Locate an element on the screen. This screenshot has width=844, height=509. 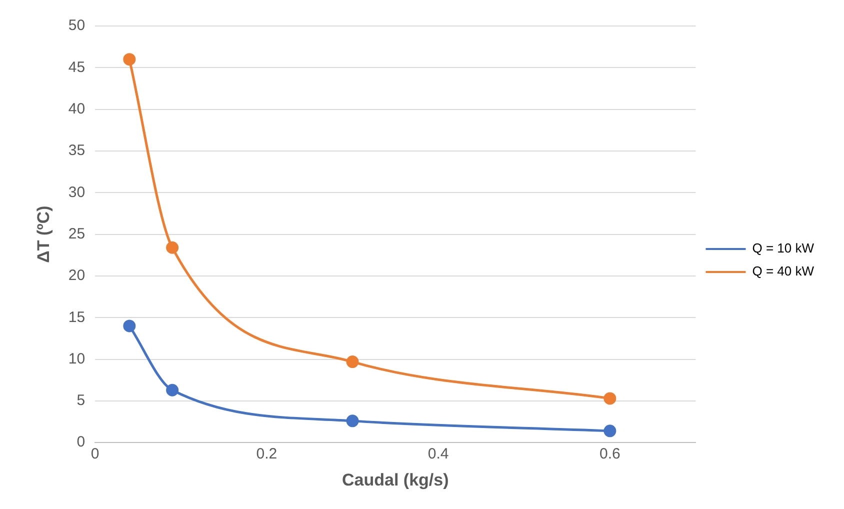
y-tick-label: 15 is located at coordinates (77, 317).